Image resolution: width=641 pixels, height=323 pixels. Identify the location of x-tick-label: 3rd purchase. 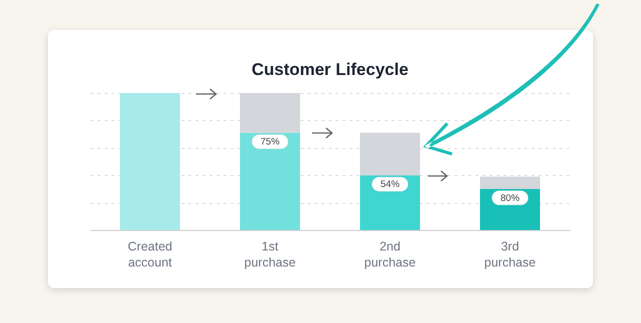
(510, 255).